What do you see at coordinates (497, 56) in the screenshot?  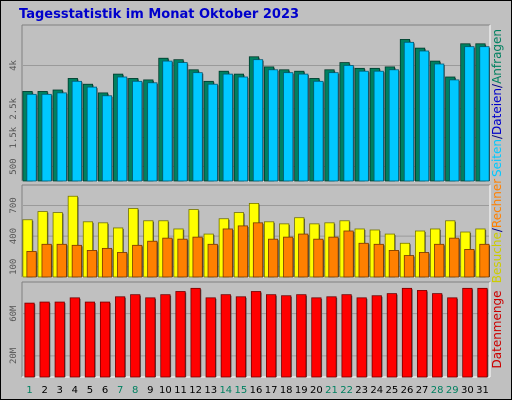 I see `series-label-segment: Anfragen` at bounding box center [497, 56].